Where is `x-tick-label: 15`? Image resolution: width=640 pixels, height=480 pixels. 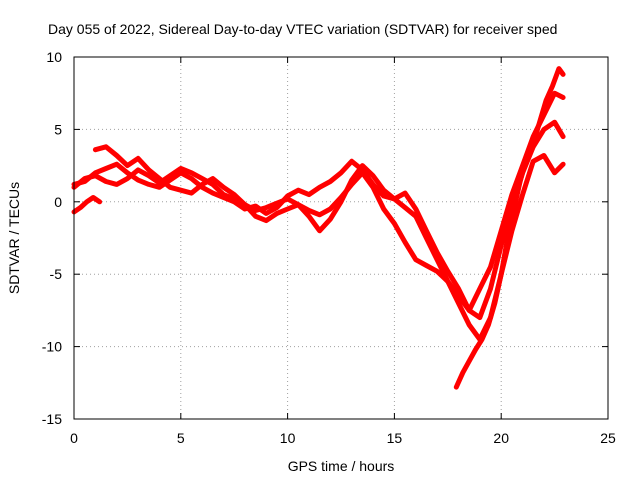
x-tick-label: 15 is located at coordinates (395, 438).